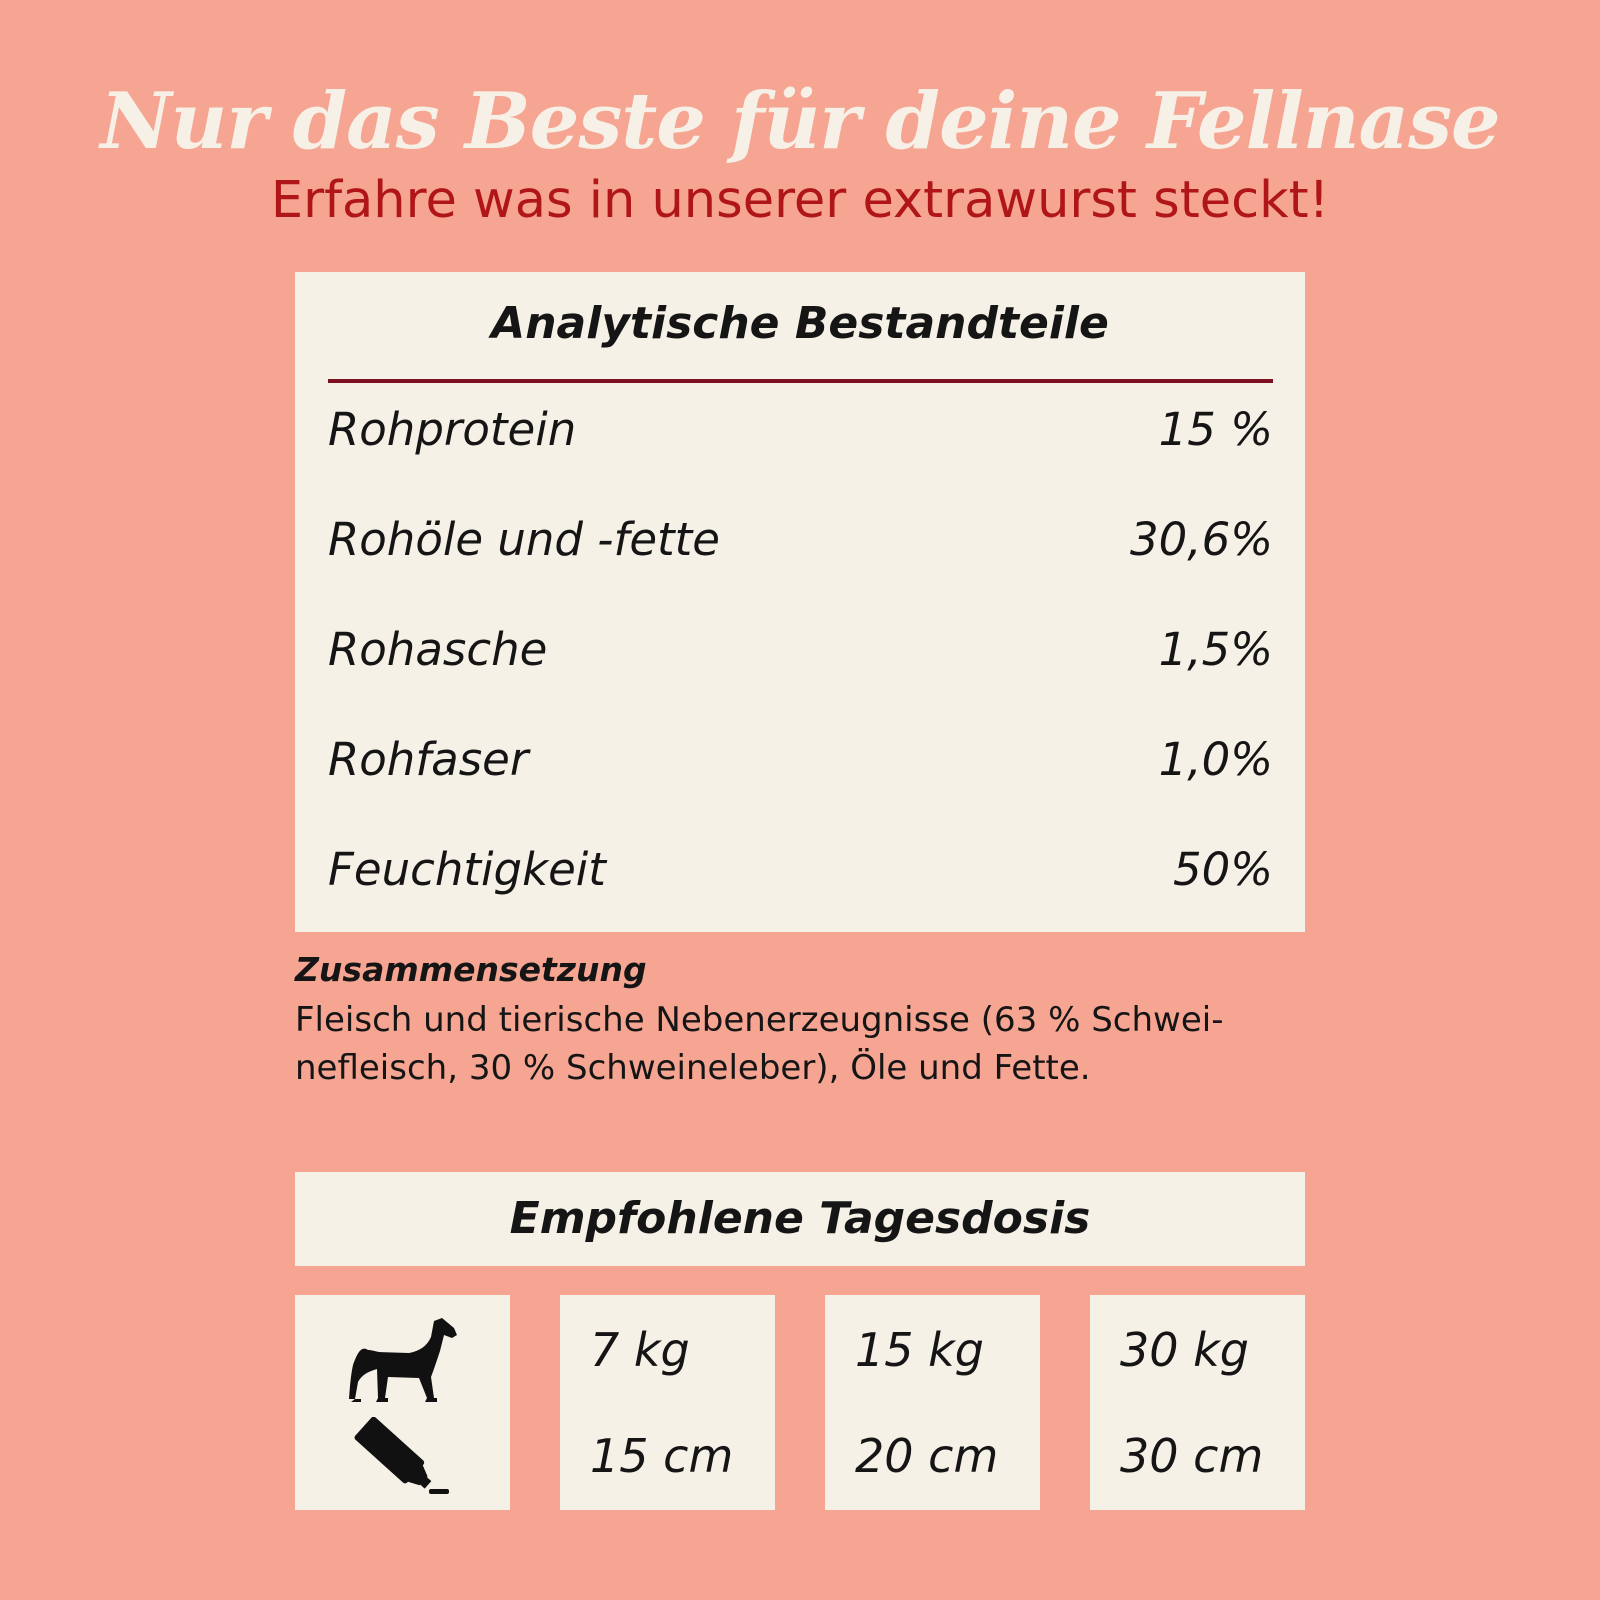 The image size is (1600, 1600). What do you see at coordinates (800, 381) in the screenshot?
I see `analysis-divider` at bounding box center [800, 381].